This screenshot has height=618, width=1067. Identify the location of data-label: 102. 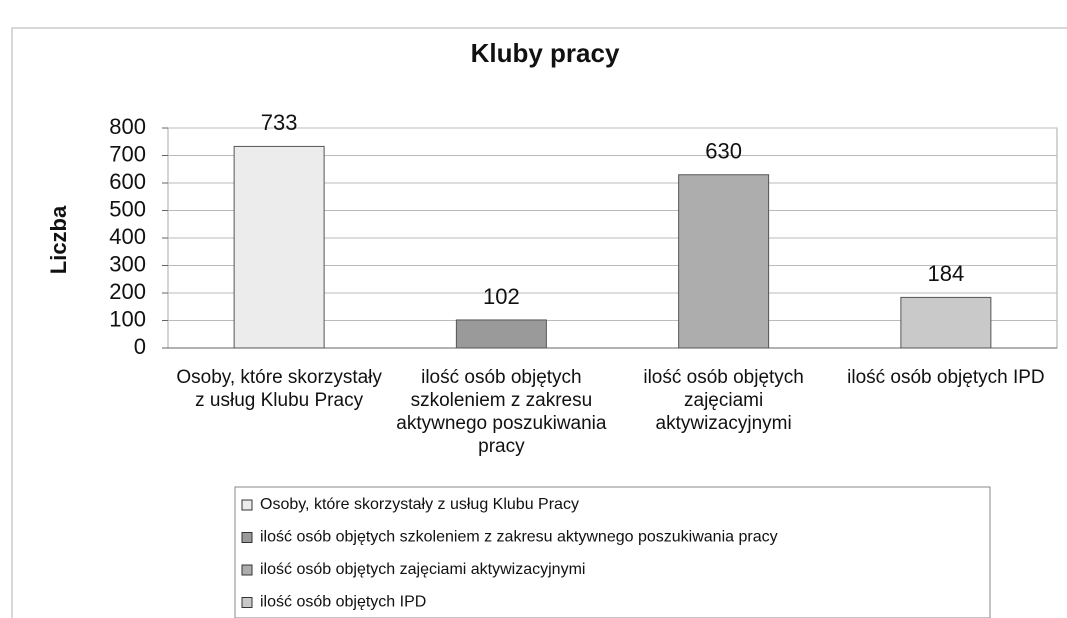
(501, 296).